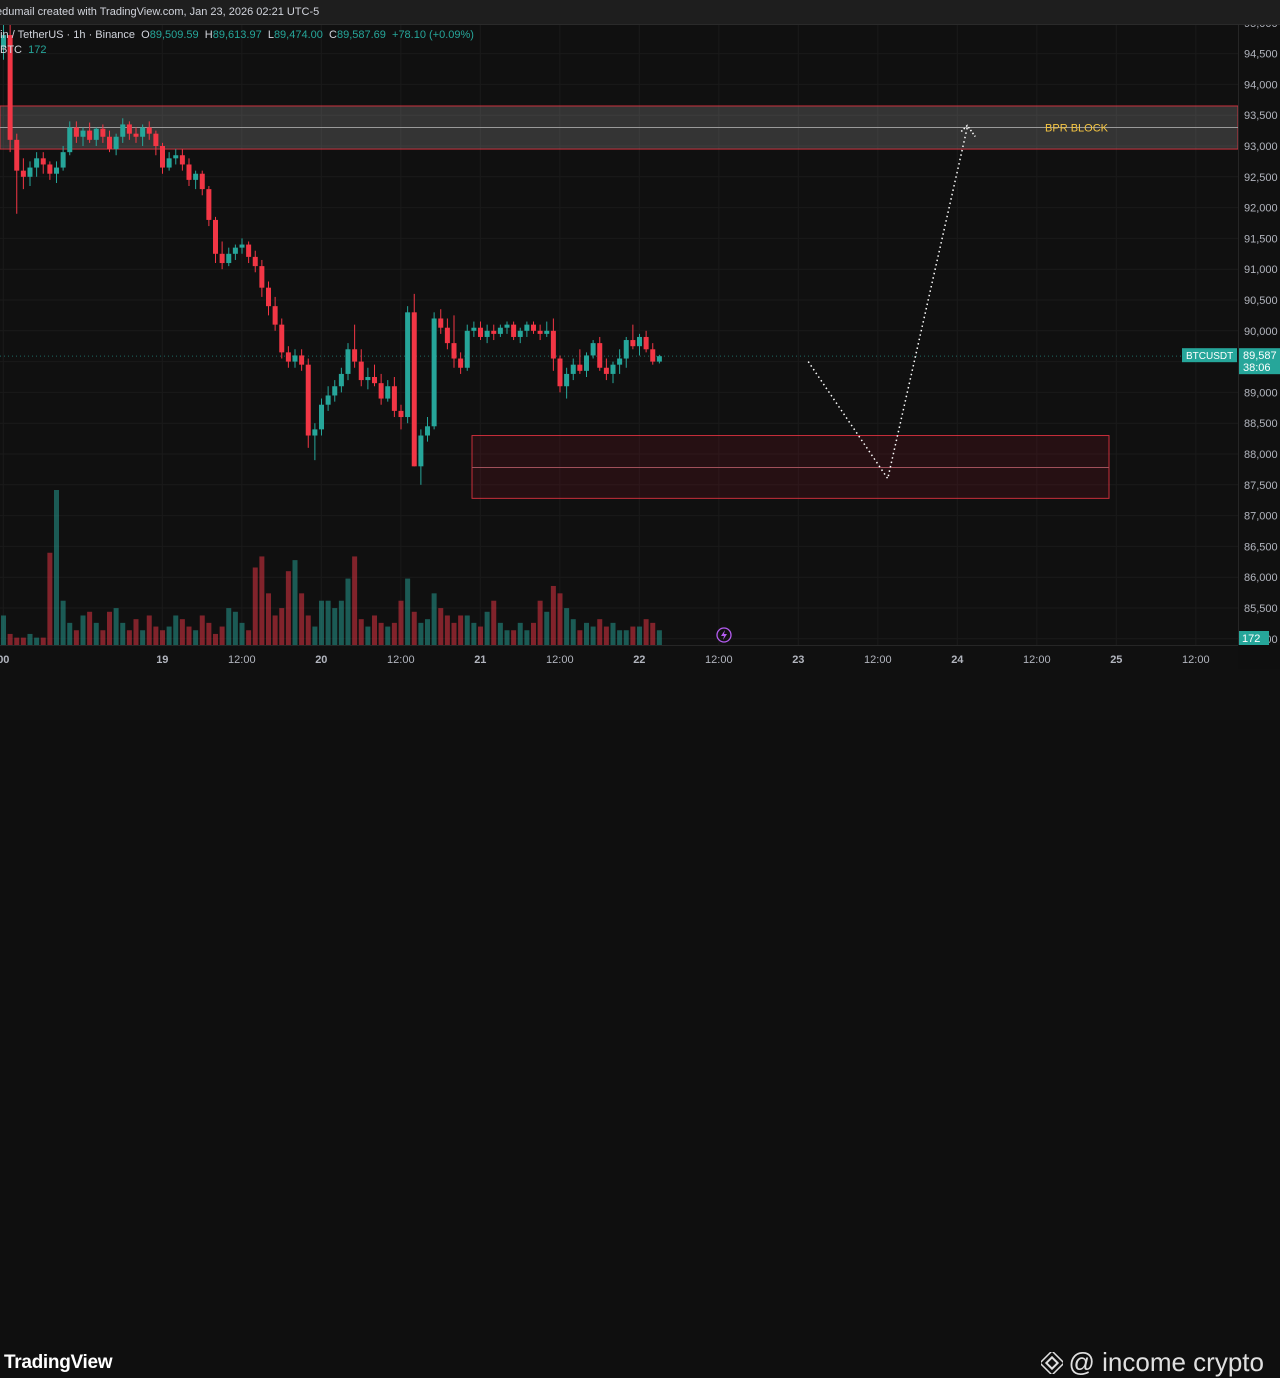 This screenshot has width=1280, height=1378. I want to click on symbol-name: oin / TetherUS · 1h · Binance, so click(68, 35).